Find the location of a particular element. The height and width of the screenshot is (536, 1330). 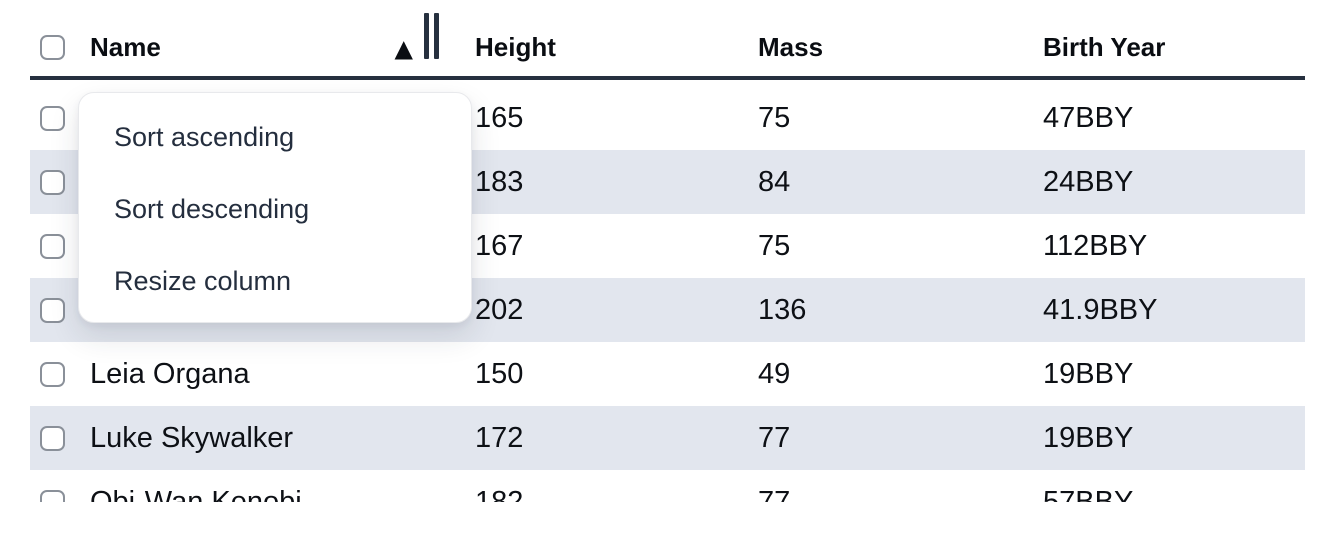

select-all-checkbox is located at coordinates (52, 47).